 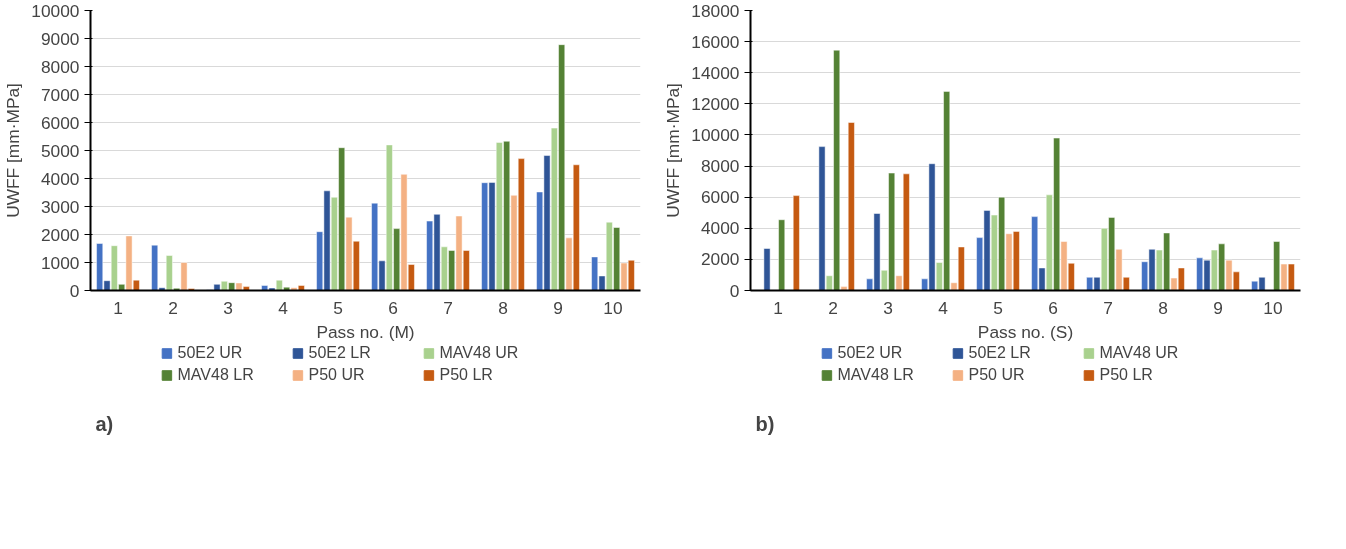 What do you see at coordinates (715, 10) in the screenshot?
I see `y-tick-label: 18000` at bounding box center [715, 10].